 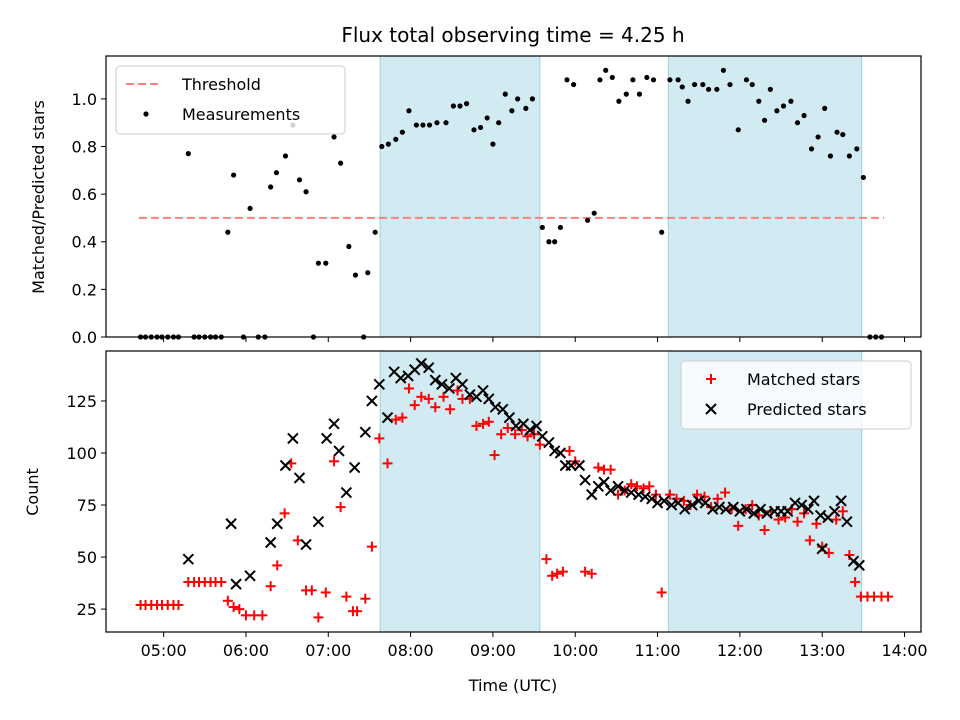 I want to click on x-tick-label: 06:00, so click(x=246, y=650).